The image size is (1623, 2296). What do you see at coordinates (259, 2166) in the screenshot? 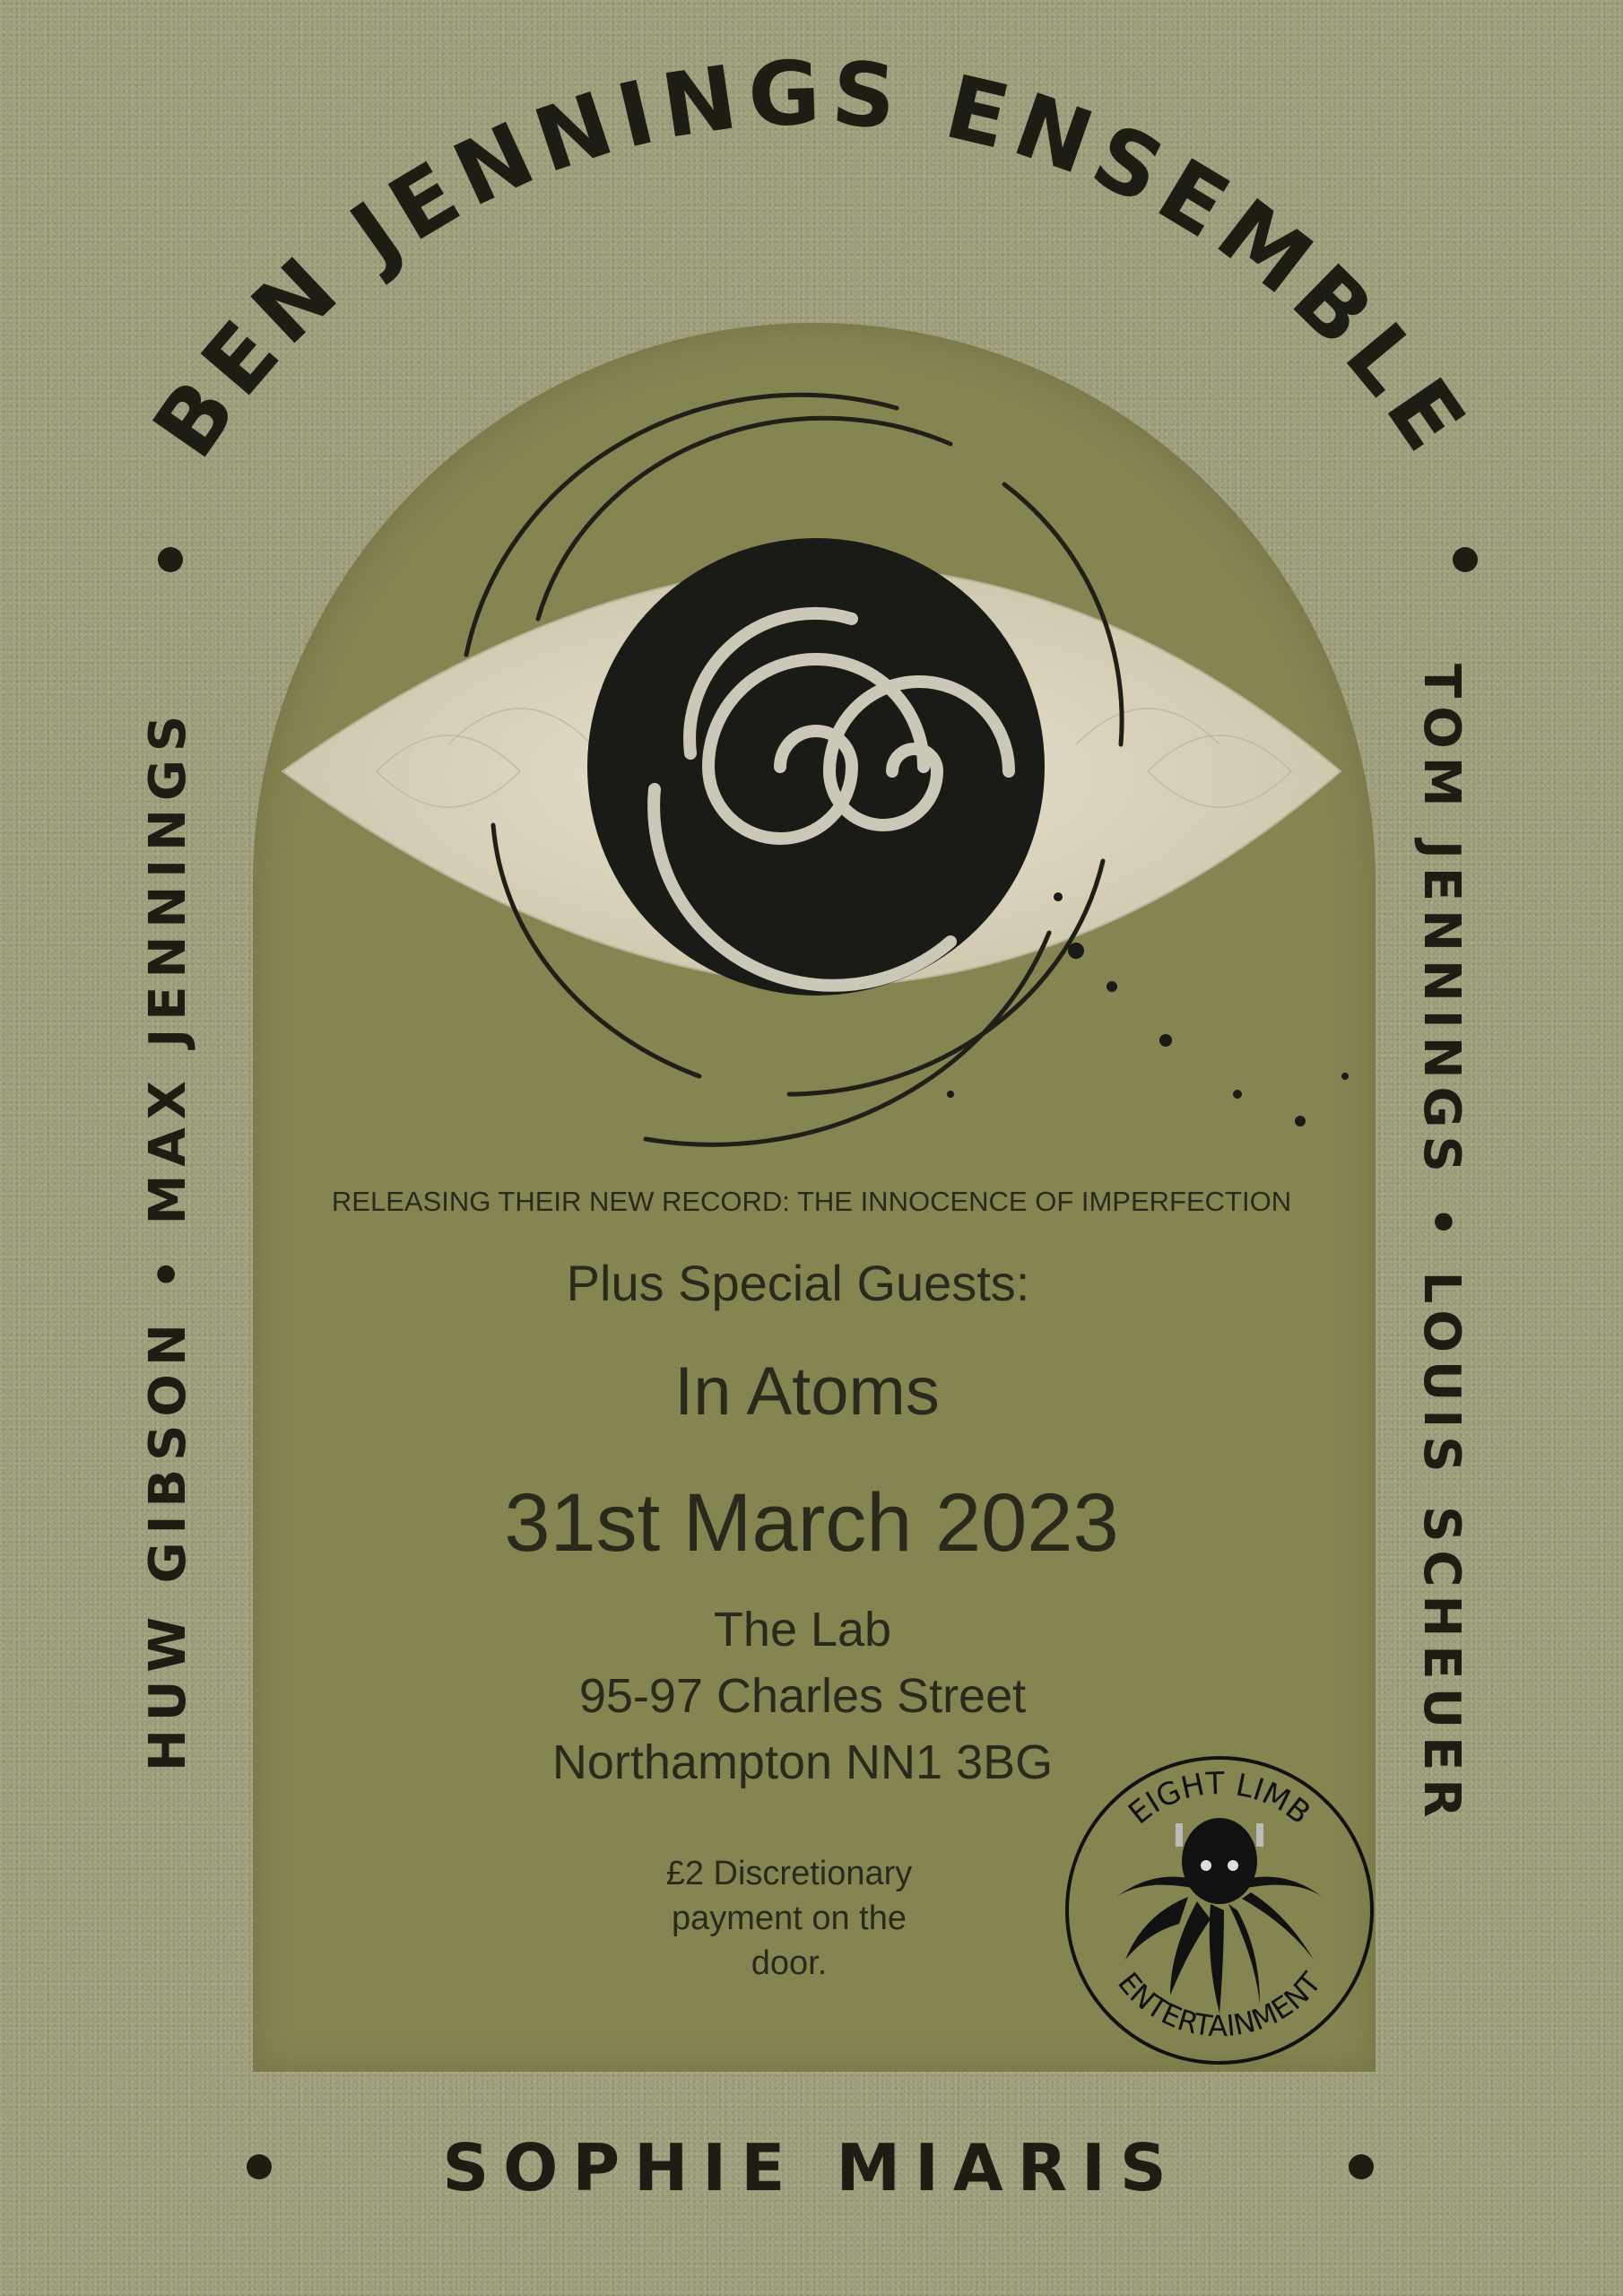
I see `bullet-dot-bottom-left` at bounding box center [259, 2166].